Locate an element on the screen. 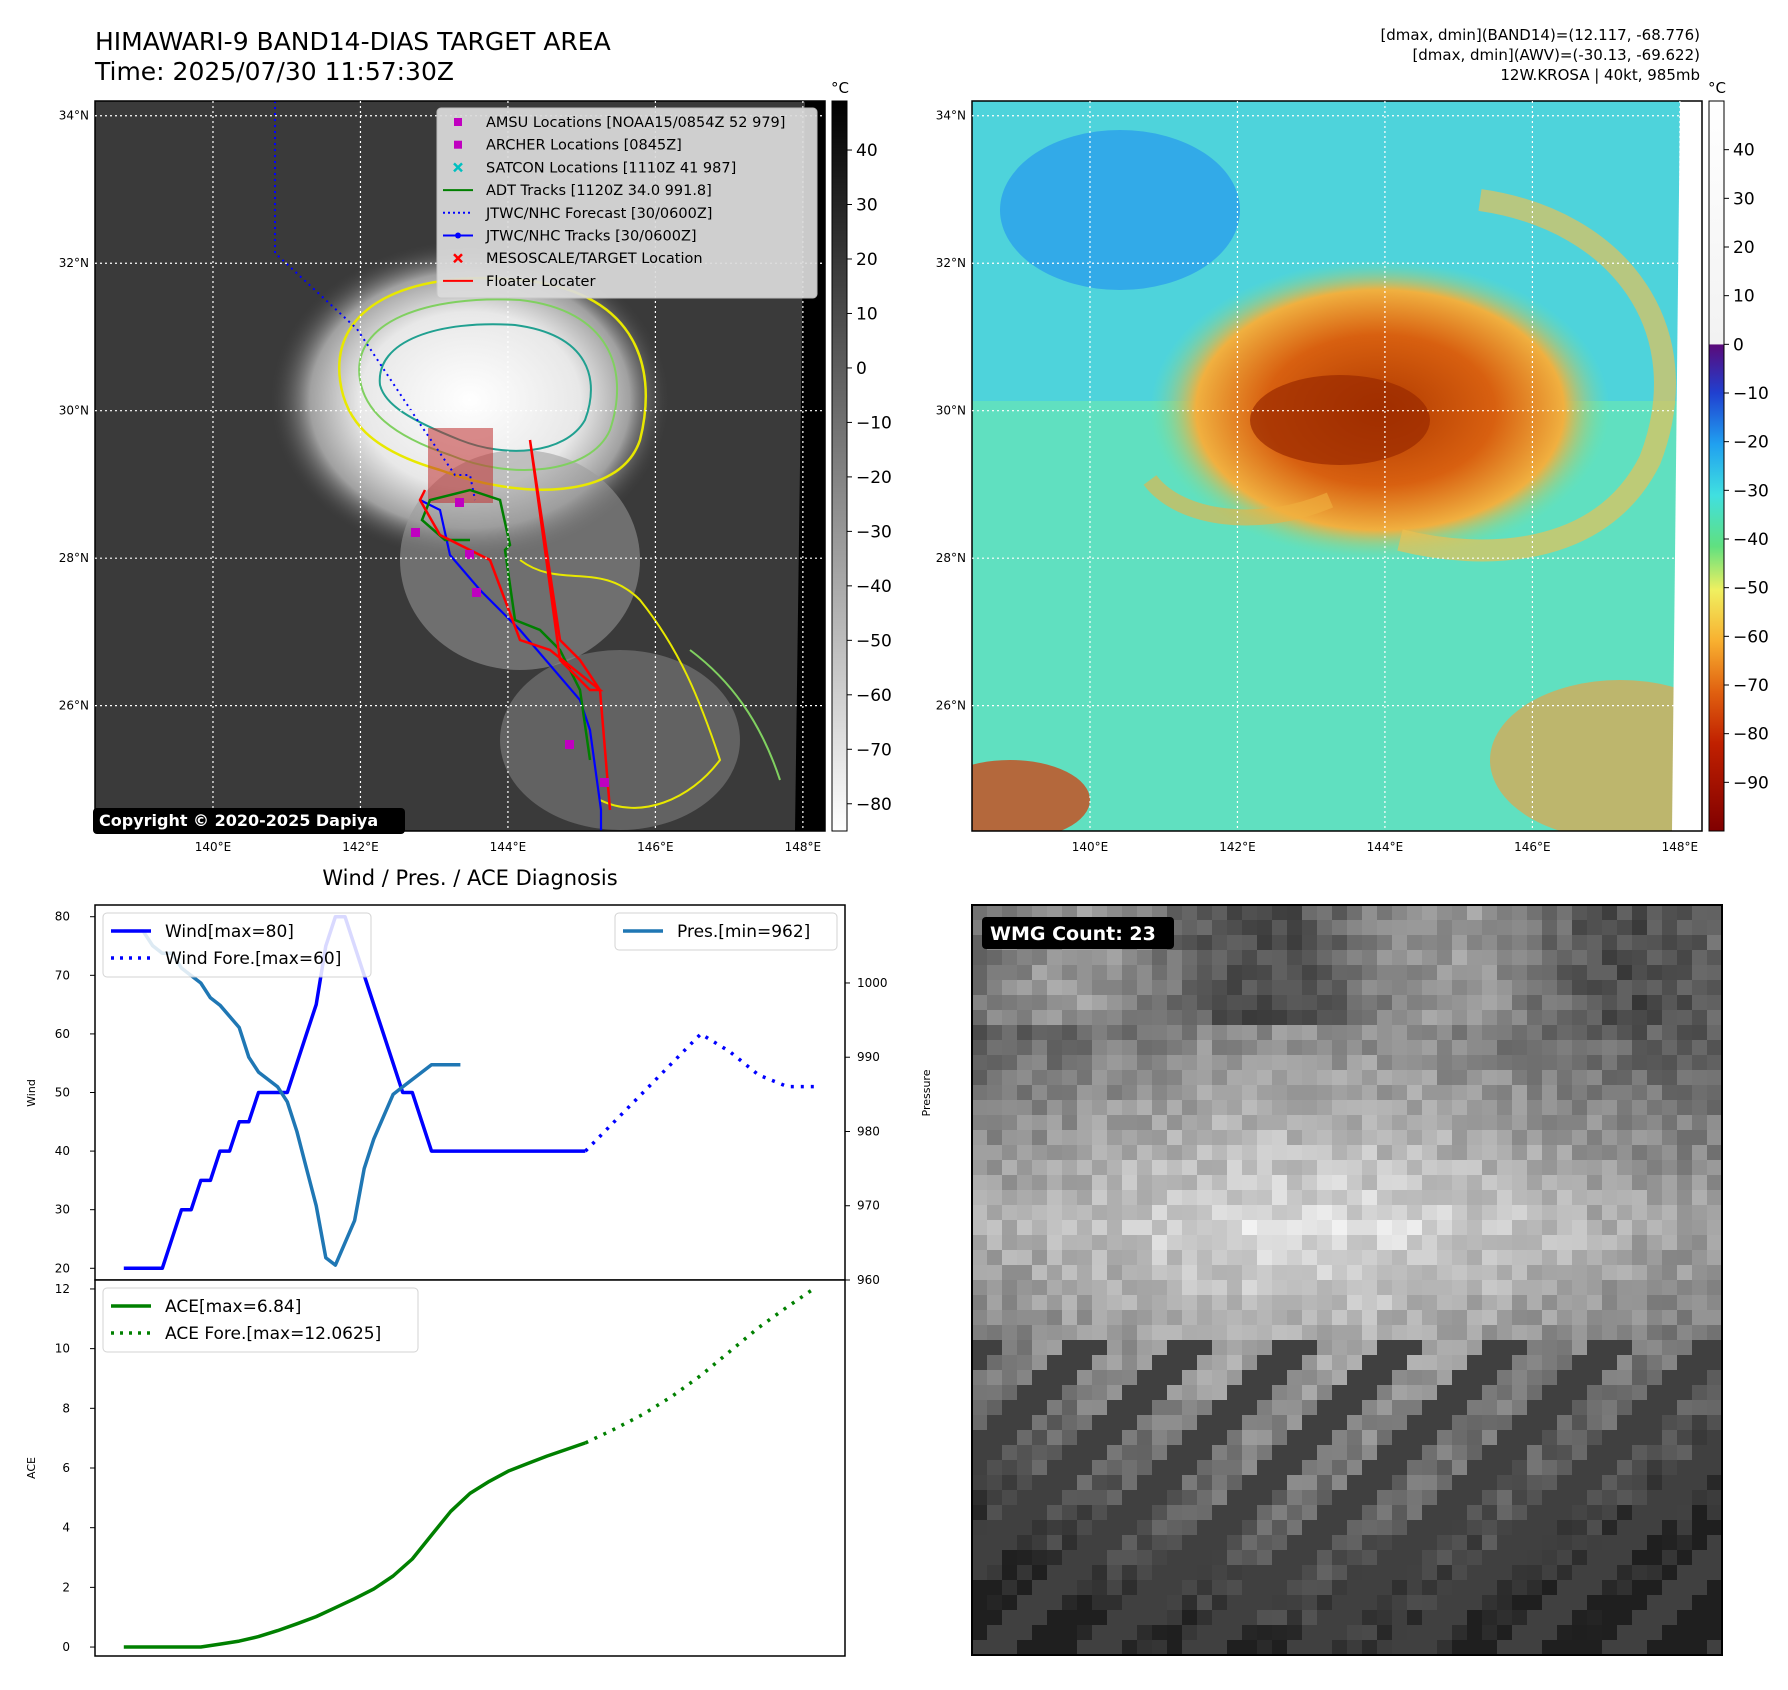 Image resolution: width=1788 pixels, height=1690 pixels. ace-legend: ACE[max=6.84] ACE Fore.[max=12.0625] is located at coordinates (260, 1320).